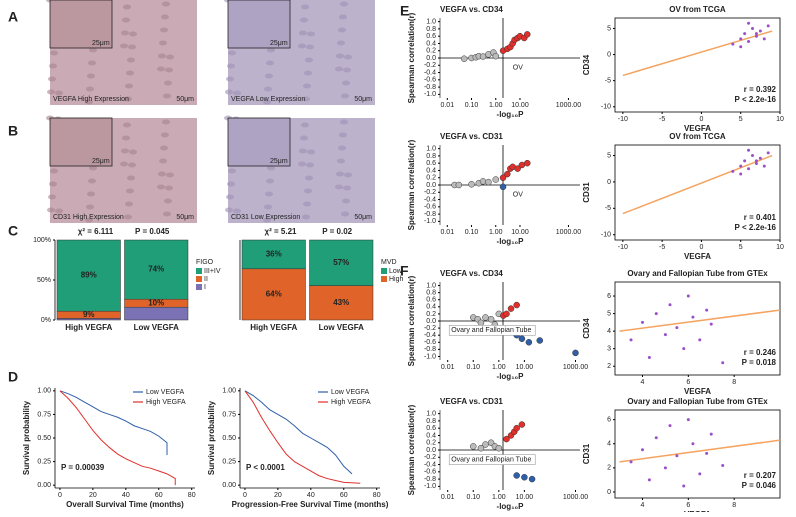  What do you see at coordinates (760, 352) in the screenshot?
I see `stat: r = 0.246` at bounding box center [760, 352].